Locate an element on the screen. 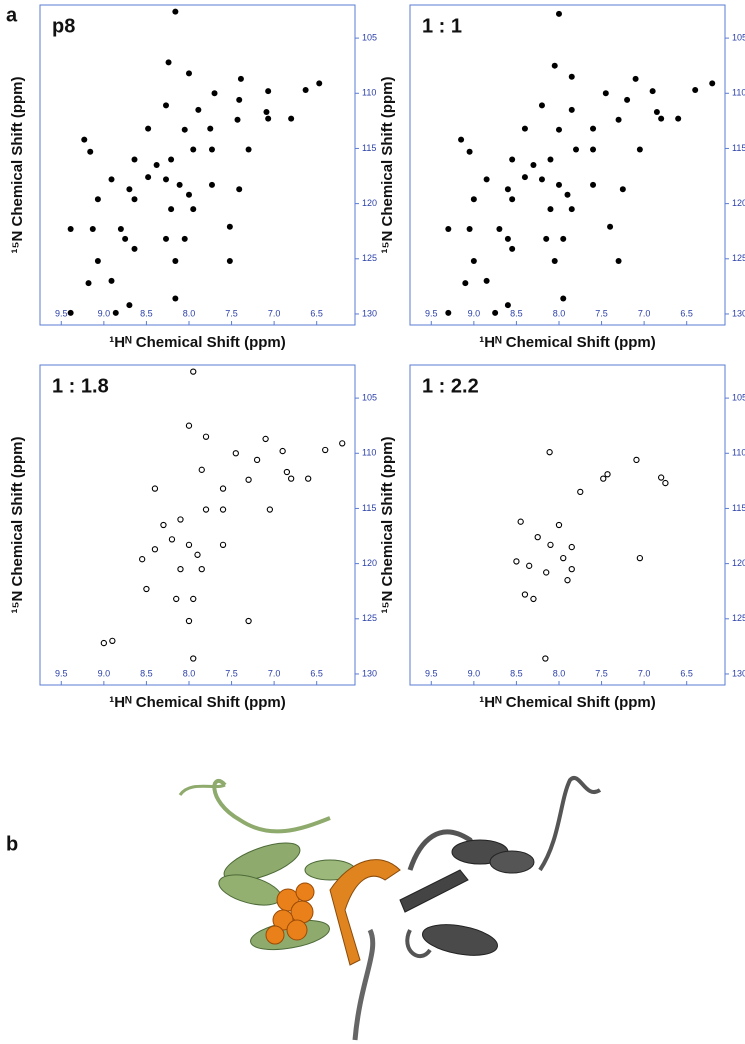  strand is located at coordinates (365, 912).